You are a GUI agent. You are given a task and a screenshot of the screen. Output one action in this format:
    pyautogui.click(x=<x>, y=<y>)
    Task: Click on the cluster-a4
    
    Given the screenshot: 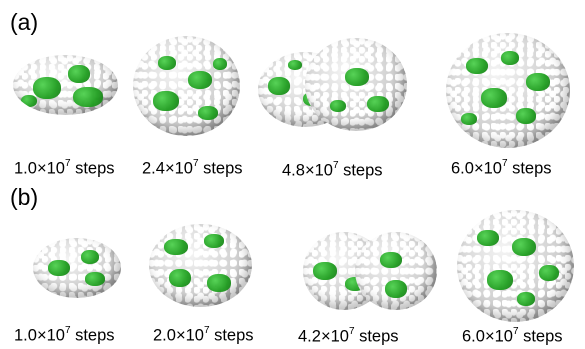 What is the action you would take?
    pyautogui.click(x=508, y=90)
    